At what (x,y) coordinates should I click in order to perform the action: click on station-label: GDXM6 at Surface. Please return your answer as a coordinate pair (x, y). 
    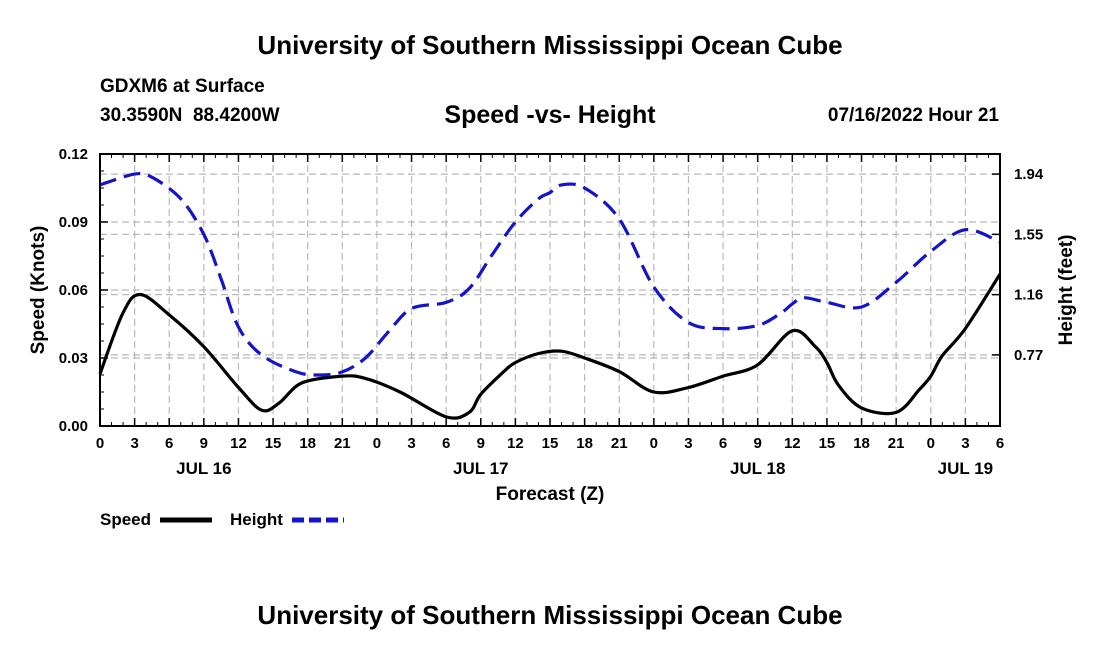
    Looking at the image, I should click on (182, 86).